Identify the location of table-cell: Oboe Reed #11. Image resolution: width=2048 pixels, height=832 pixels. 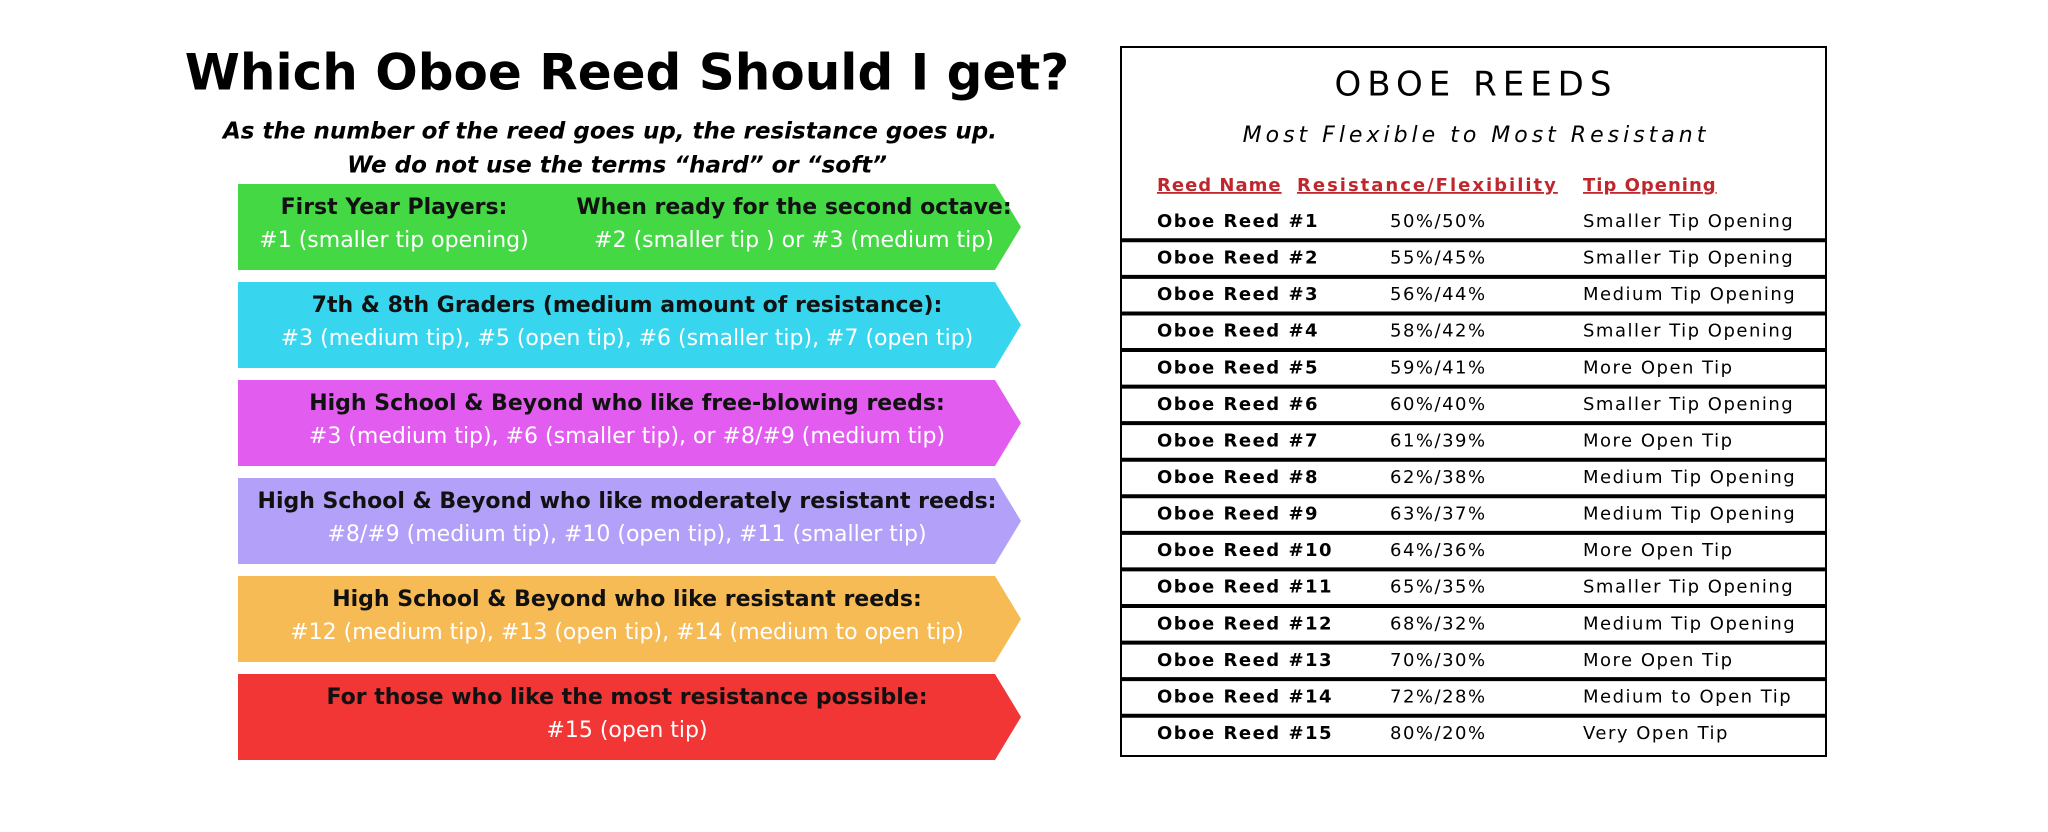
(1245, 587).